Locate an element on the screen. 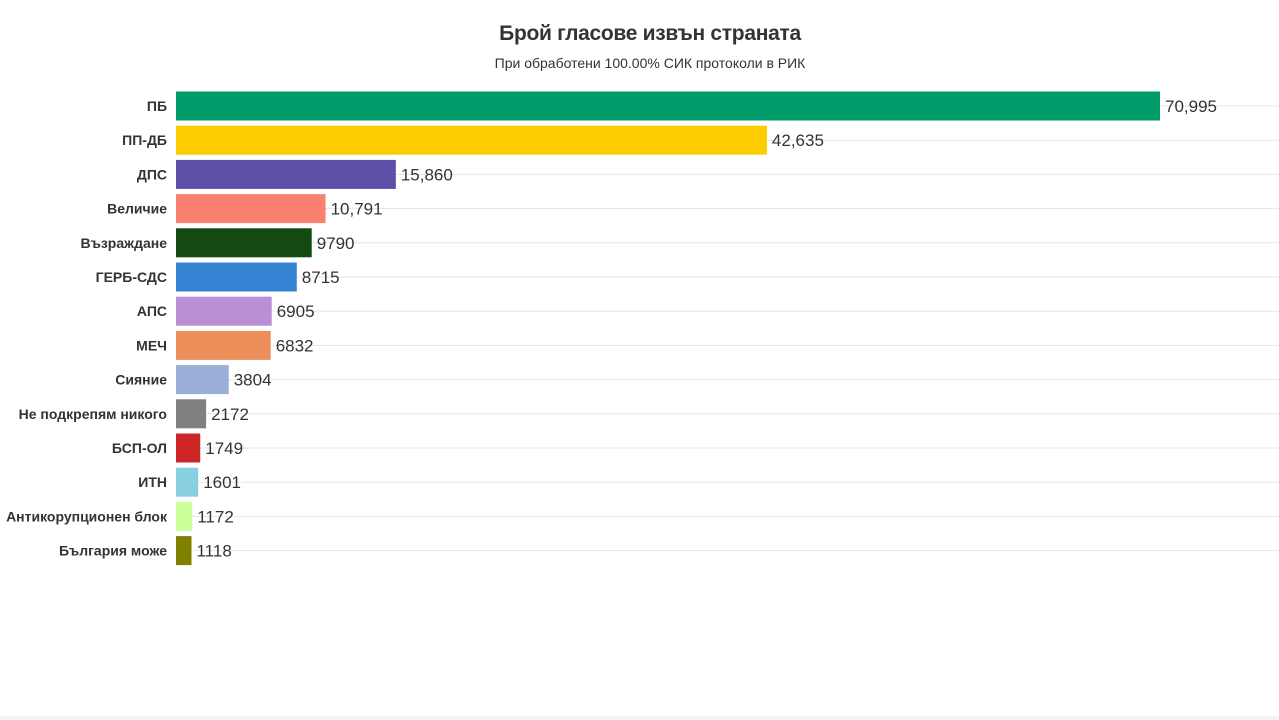 The image size is (1279, 720). data-label: 10,791 is located at coordinates (357, 209).